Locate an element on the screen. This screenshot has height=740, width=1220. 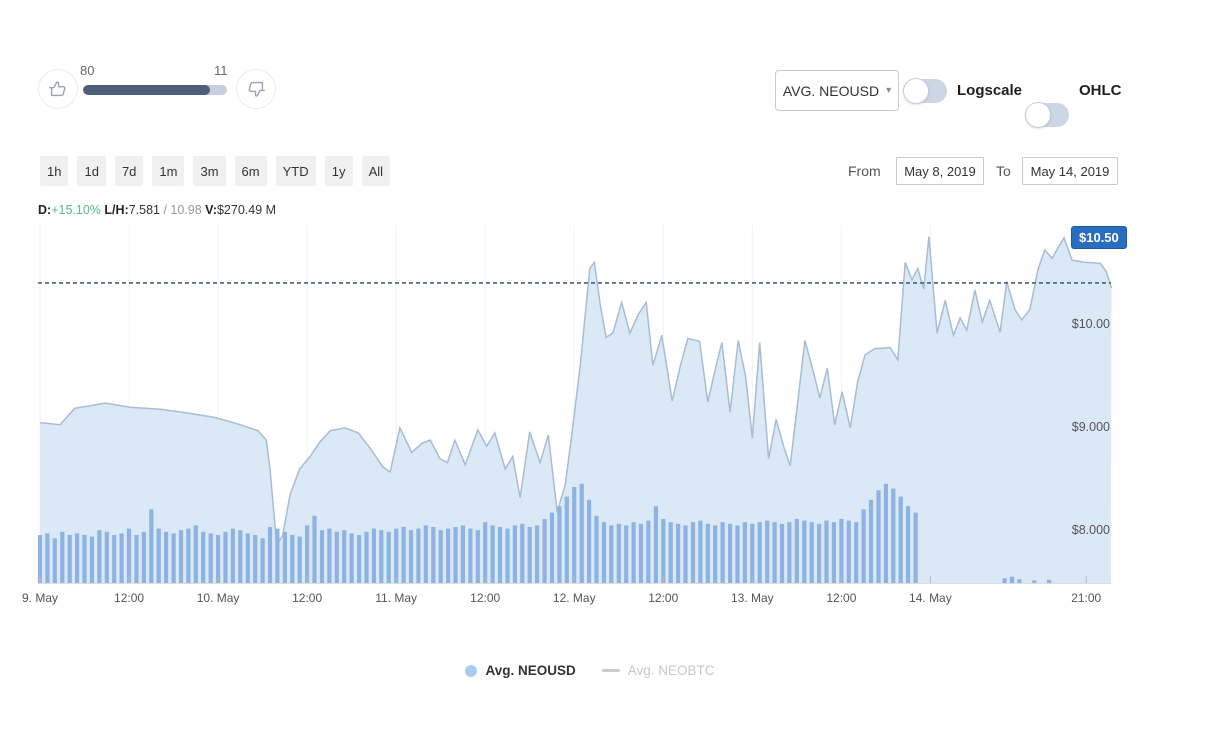
chevron-down-icon: ▾ is located at coordinates (889, 90).